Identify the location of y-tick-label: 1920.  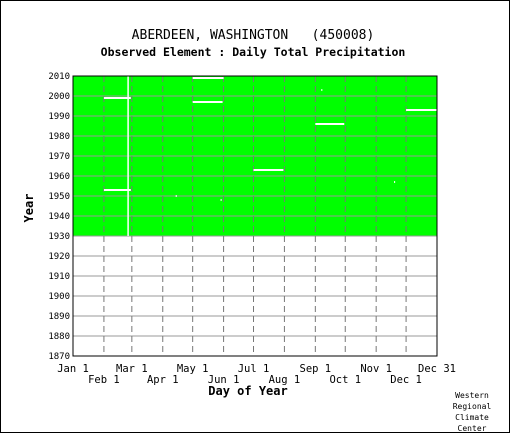
(59, 257).